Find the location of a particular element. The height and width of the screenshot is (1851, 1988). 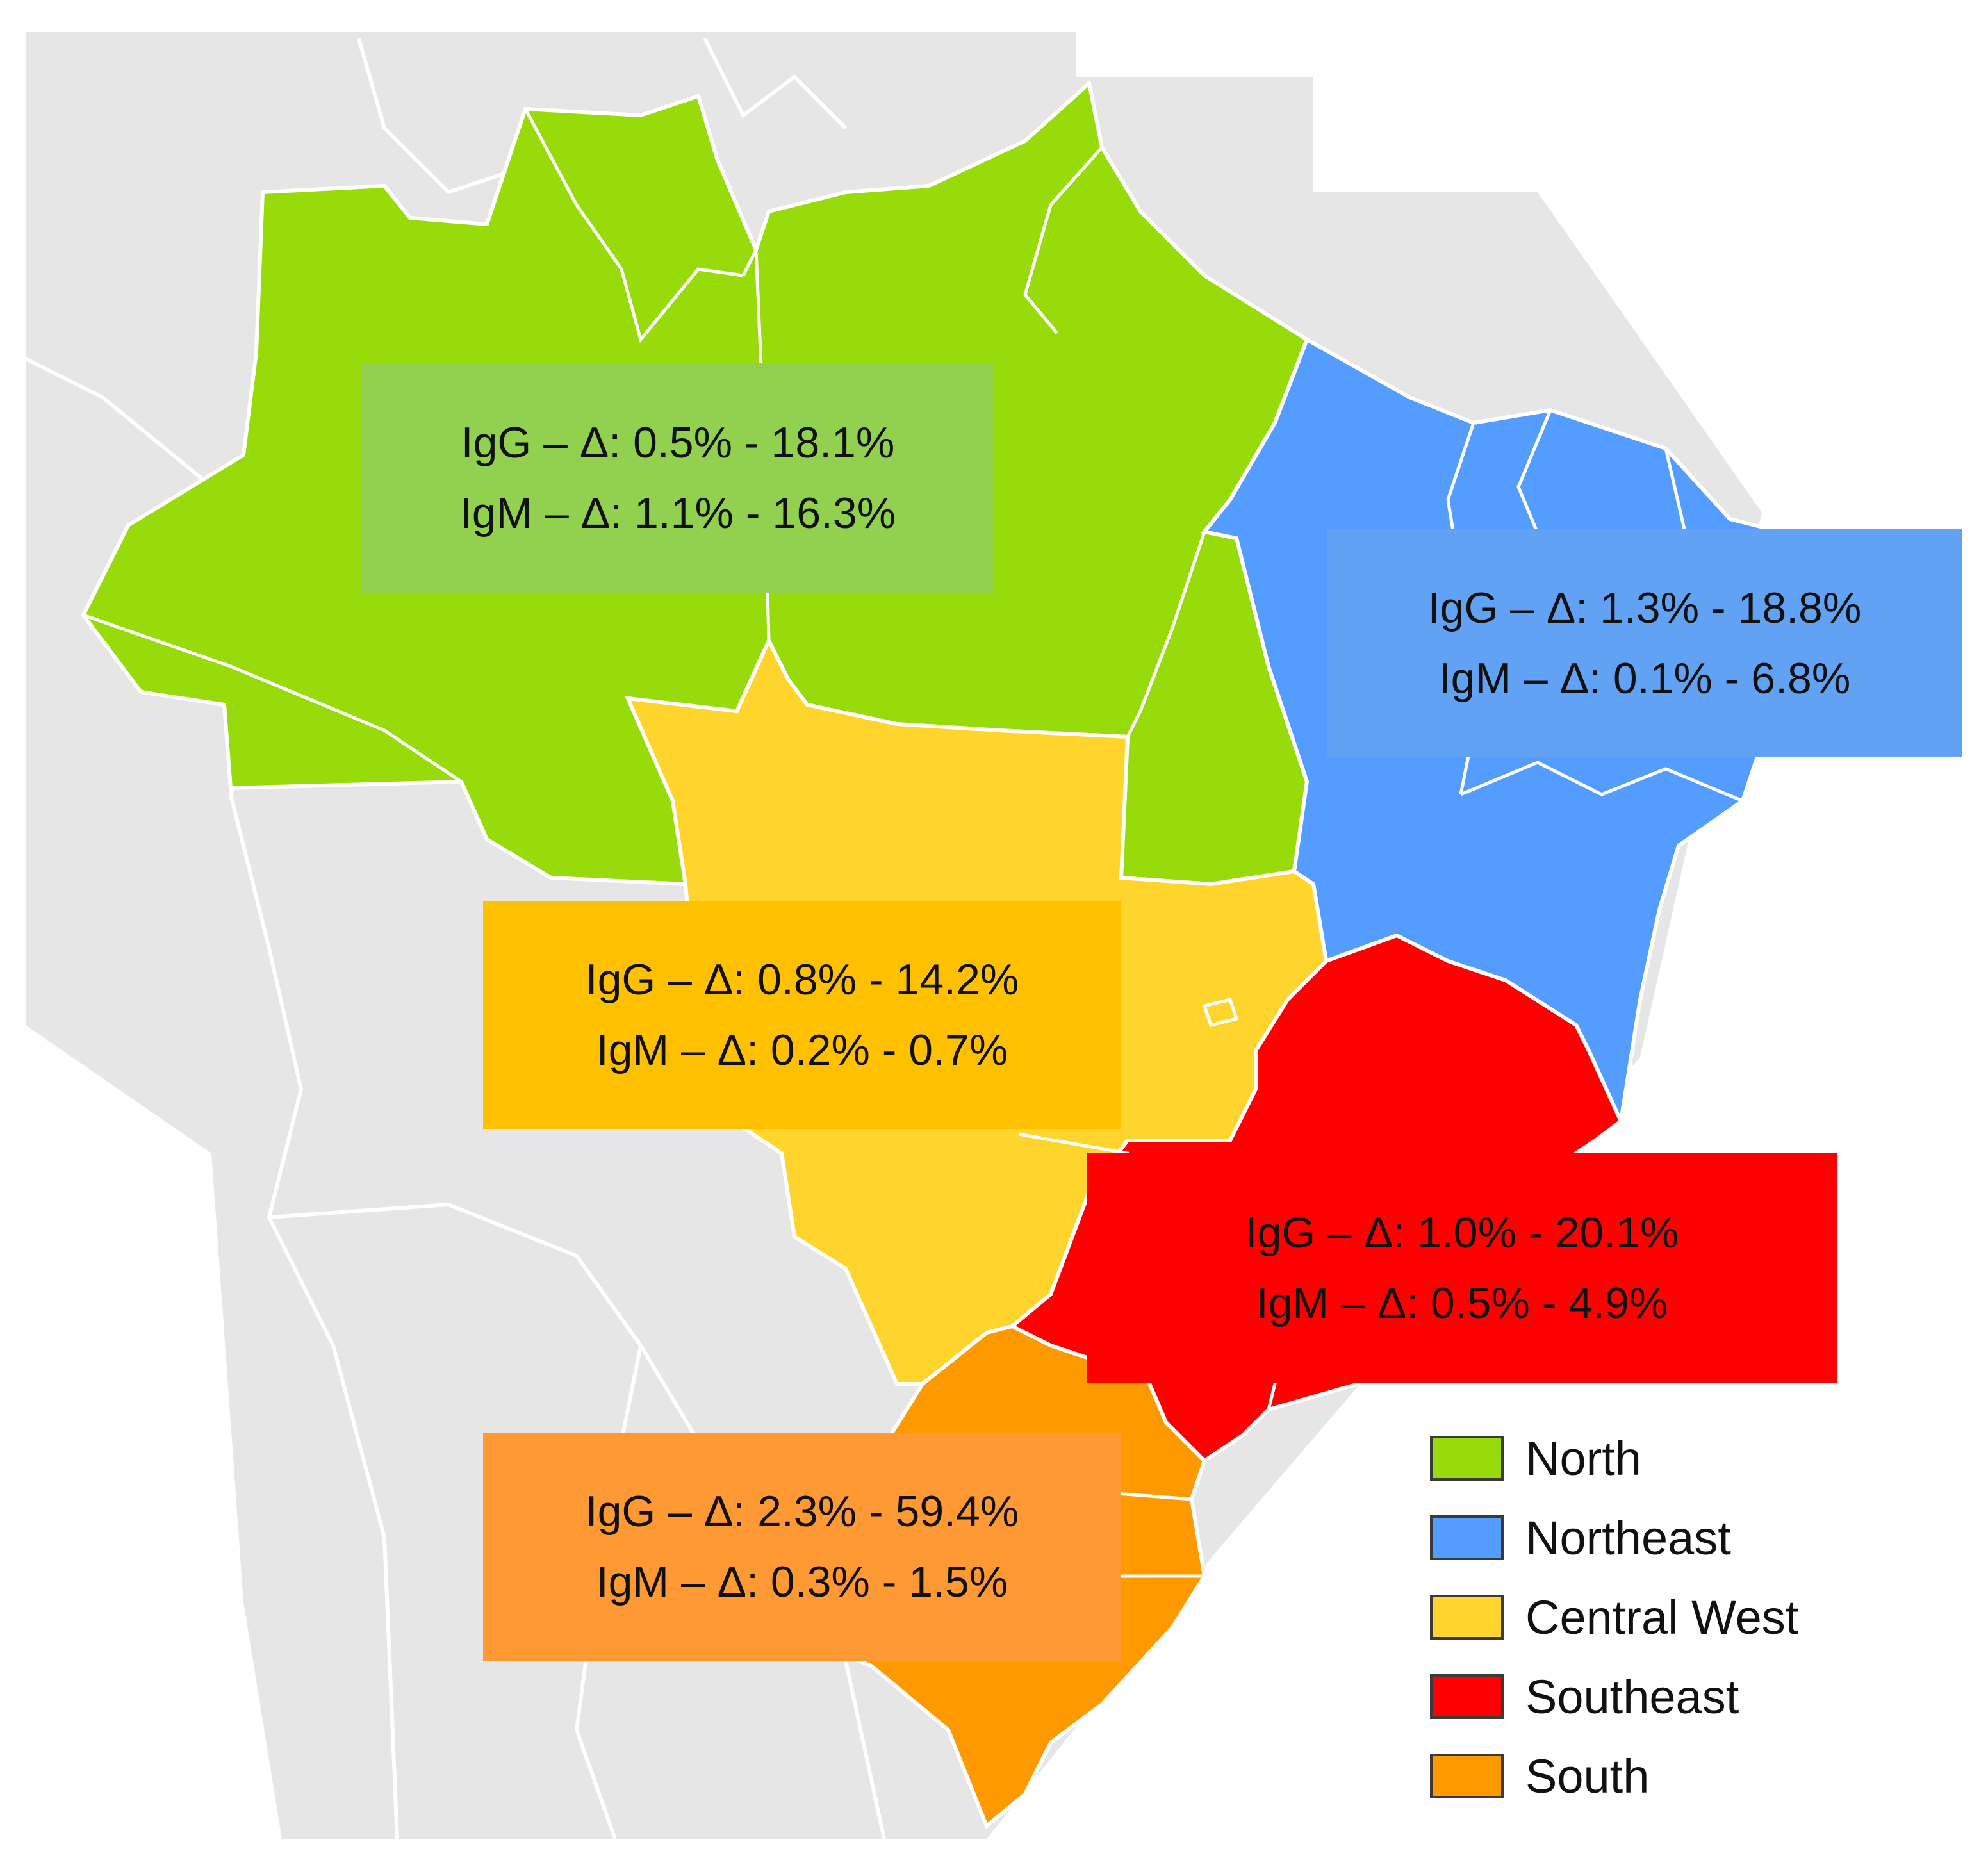

northeast-igm-text: IgM – Δ: 0.1% - 6.8% is located at coordinates (1644, 678).